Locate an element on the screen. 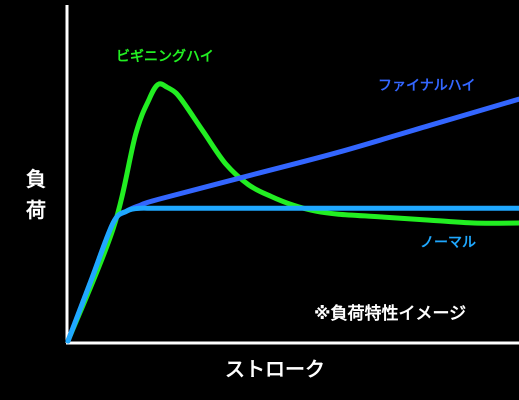 The width and height of the screenshot is (519, 400). series-label-final-high: ファイナルハイ is located at coordinates (426, 86).